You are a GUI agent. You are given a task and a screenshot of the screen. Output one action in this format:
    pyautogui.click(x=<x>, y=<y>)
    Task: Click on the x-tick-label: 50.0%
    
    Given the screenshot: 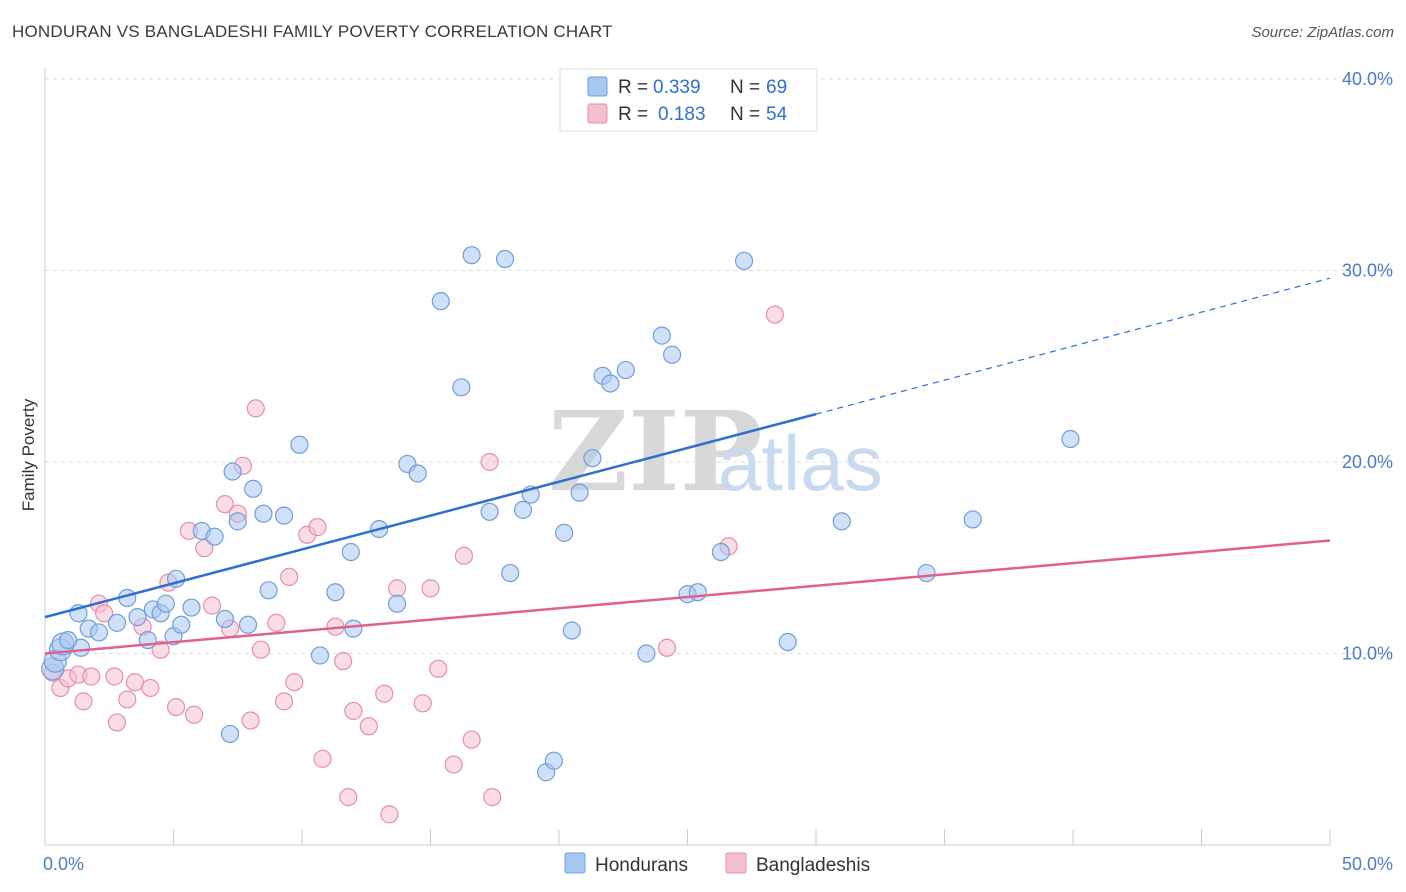 What is the action you would take?
    pyautogui.click(x=1367, y=864)
    